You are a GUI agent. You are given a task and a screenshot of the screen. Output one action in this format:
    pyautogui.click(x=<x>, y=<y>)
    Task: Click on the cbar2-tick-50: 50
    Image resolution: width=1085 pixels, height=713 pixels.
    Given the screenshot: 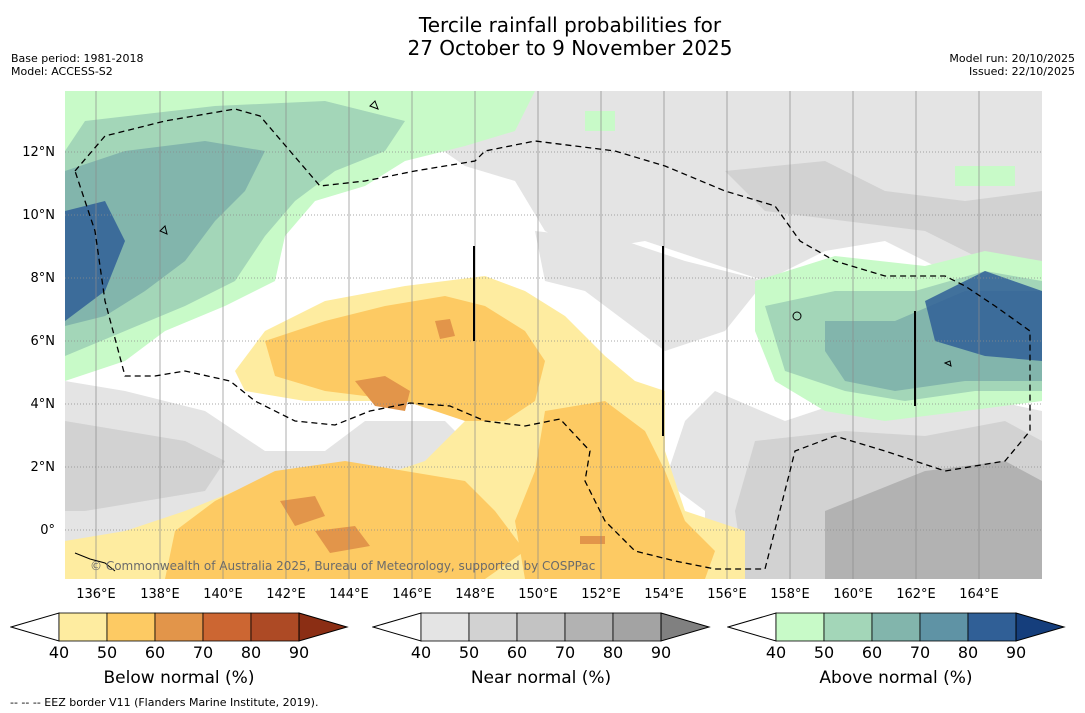 What is the action you would take?
    pyautogui.click(x=824, y=652)
    